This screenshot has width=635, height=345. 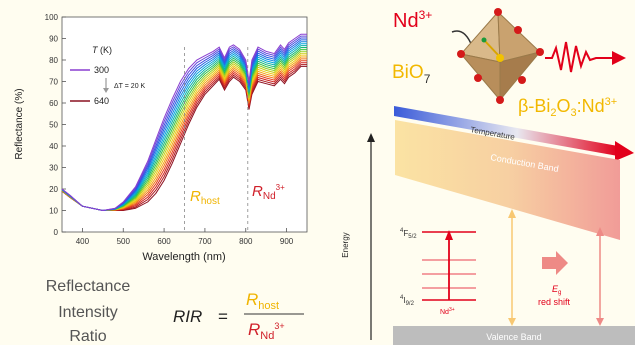 I want to click on bio7-polyhedron, so click(x=500, y=56).